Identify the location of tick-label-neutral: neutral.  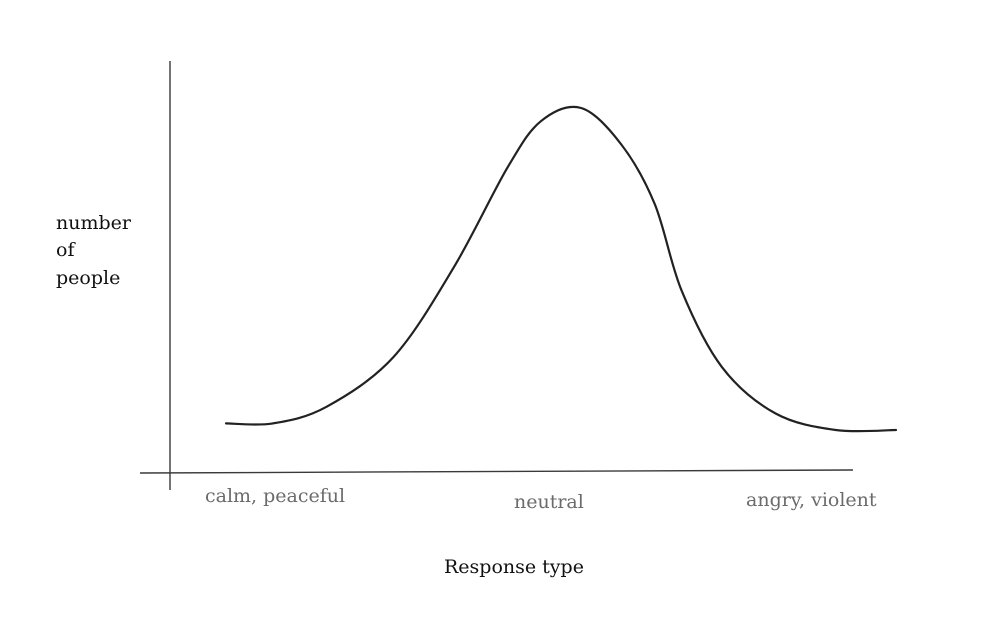
(549, 502).